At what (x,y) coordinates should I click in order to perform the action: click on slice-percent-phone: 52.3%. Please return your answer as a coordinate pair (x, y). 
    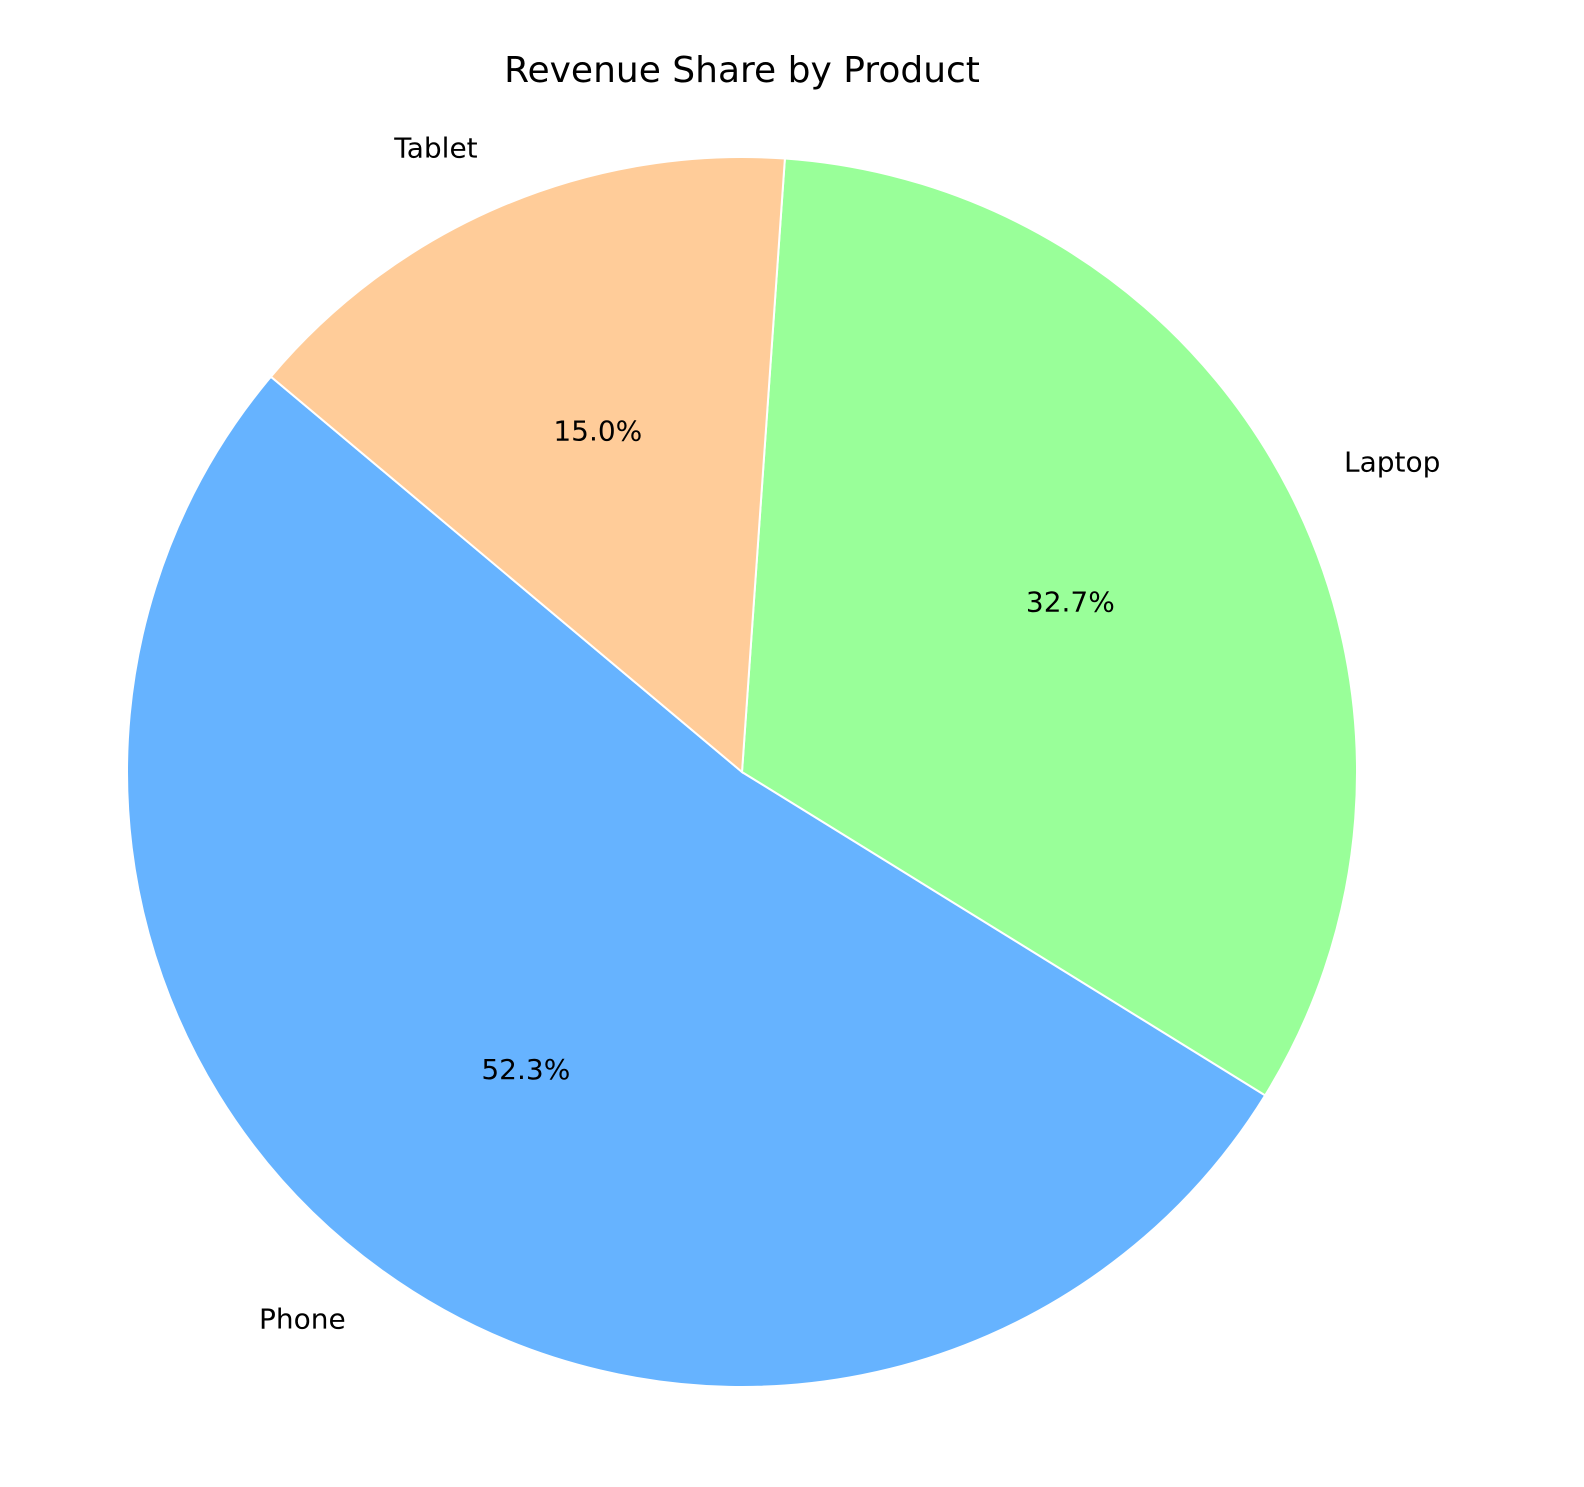
    Looking at the image, I should click on (525, 1069).